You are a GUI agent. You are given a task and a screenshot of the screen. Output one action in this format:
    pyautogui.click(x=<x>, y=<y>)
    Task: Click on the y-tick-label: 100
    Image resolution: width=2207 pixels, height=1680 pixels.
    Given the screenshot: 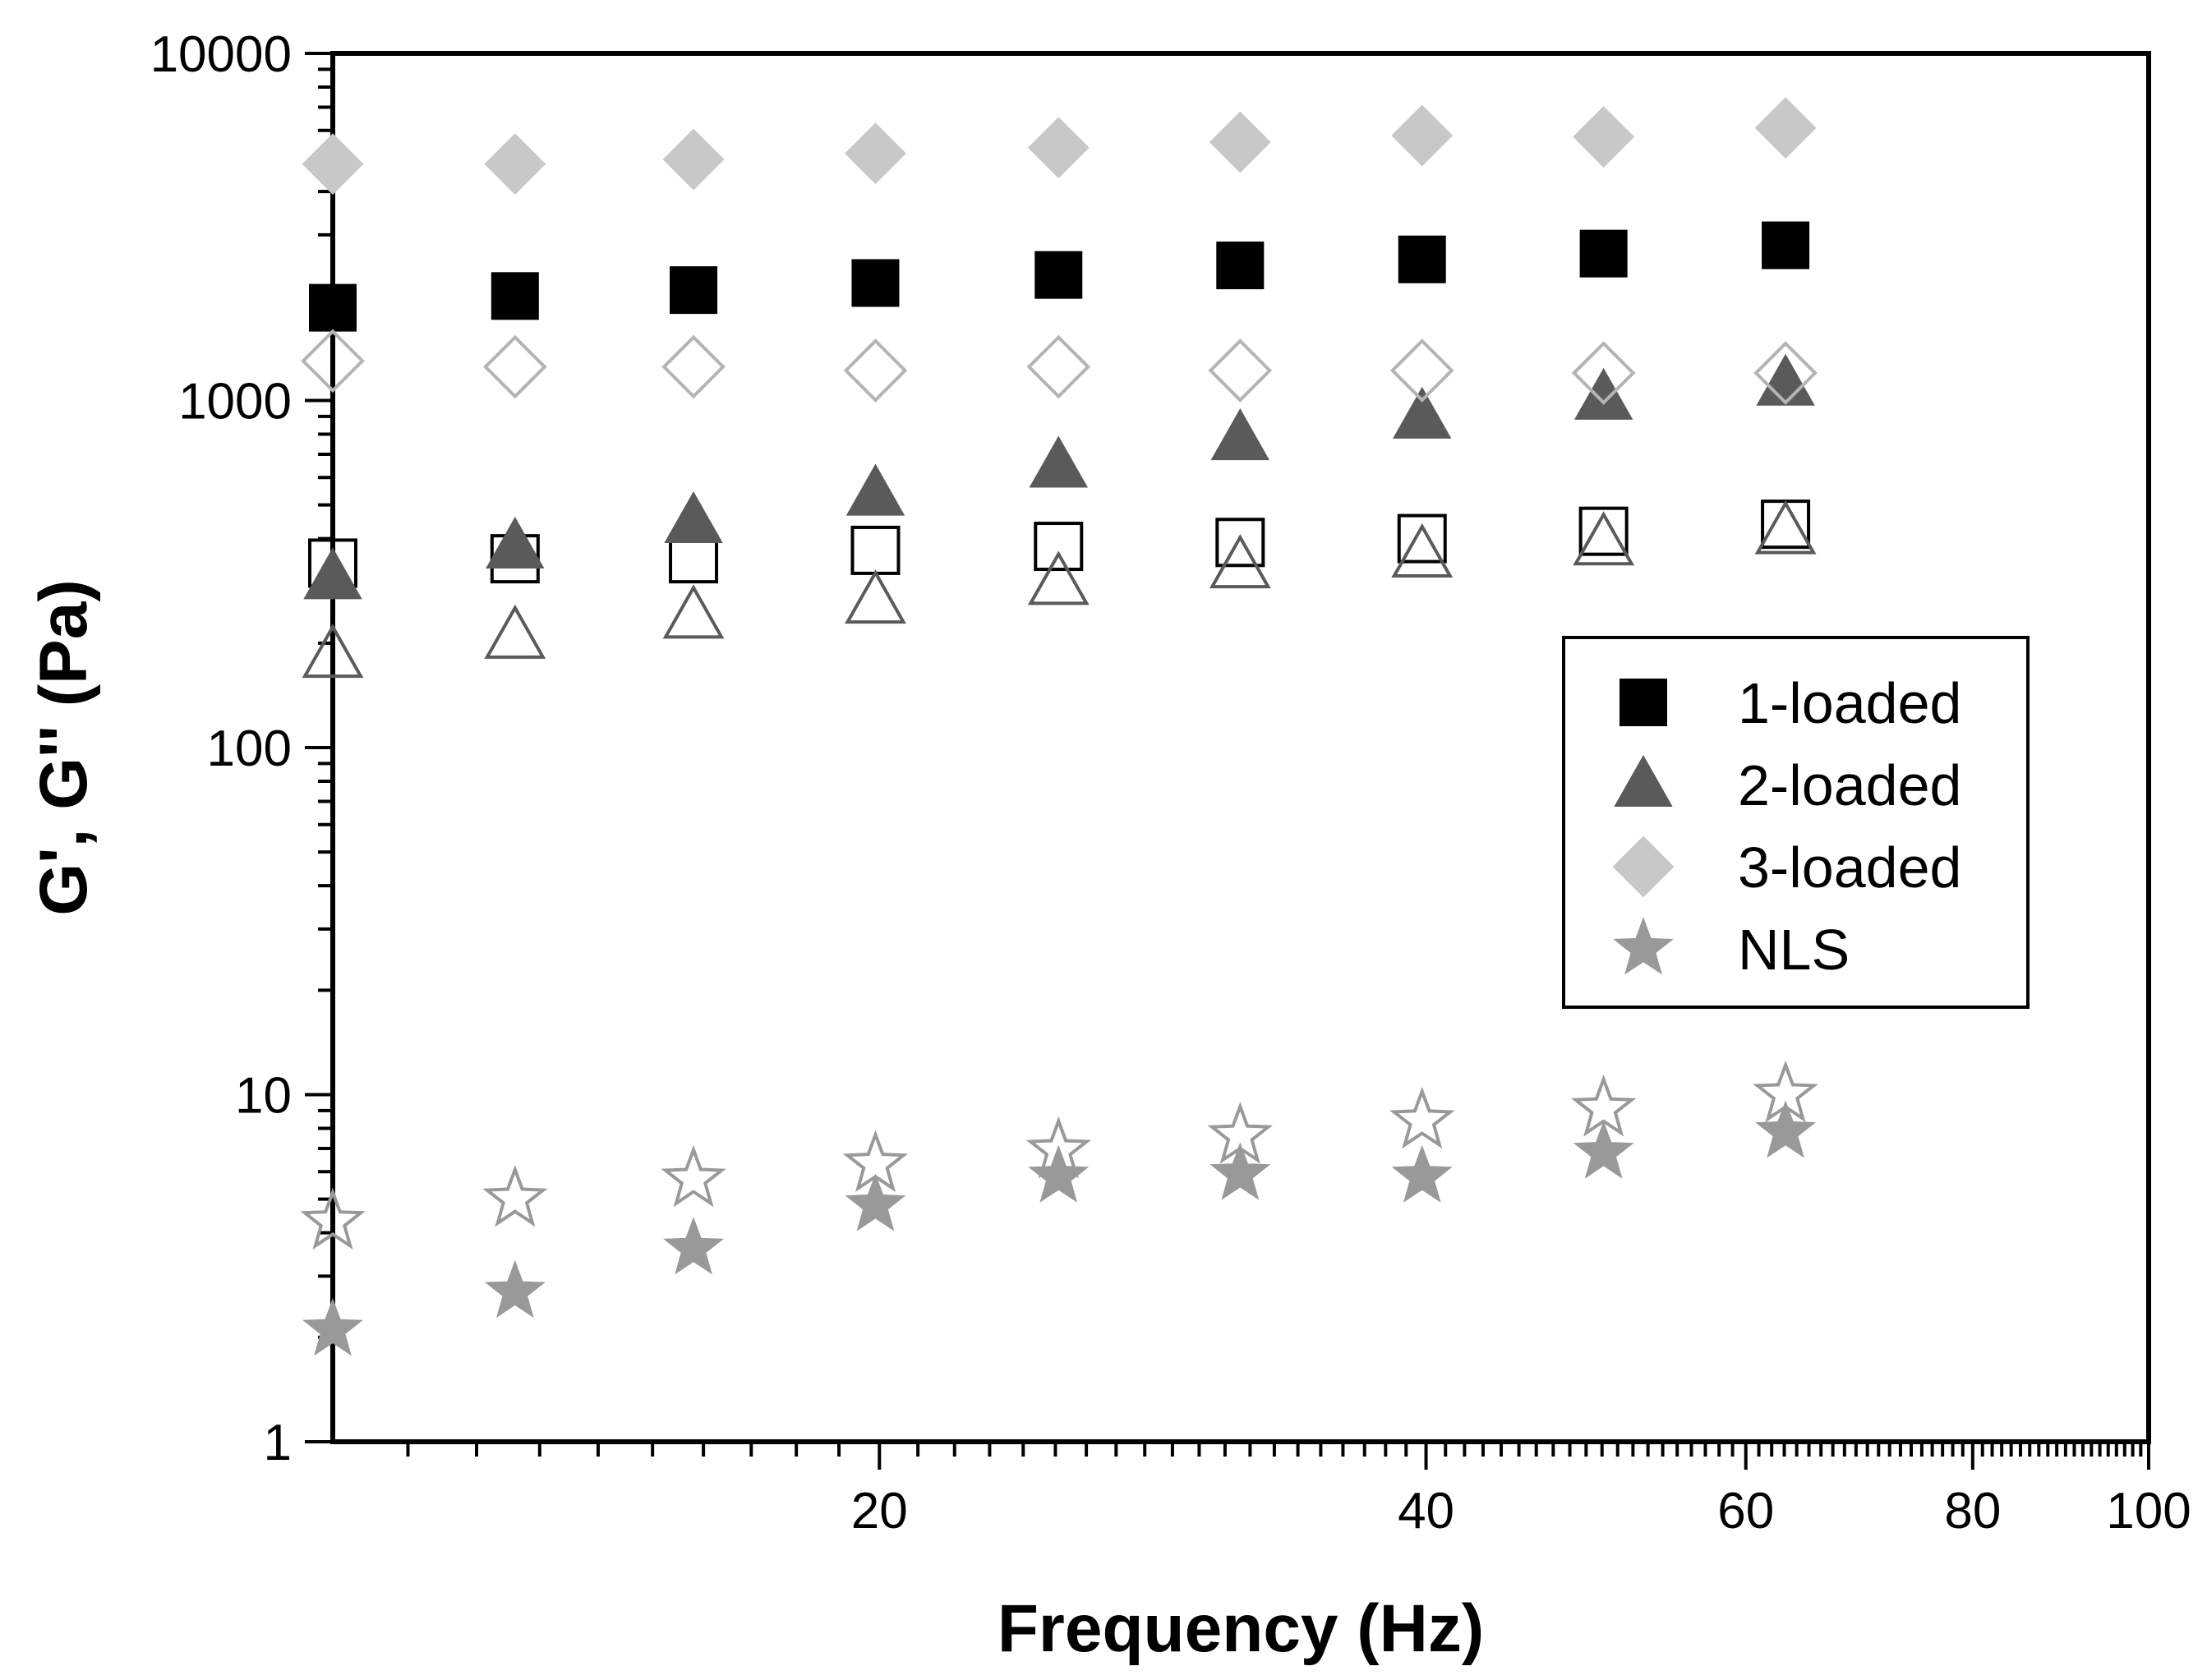 What is the action you would take?
    pyautogui.click(x=250, y=748)
    